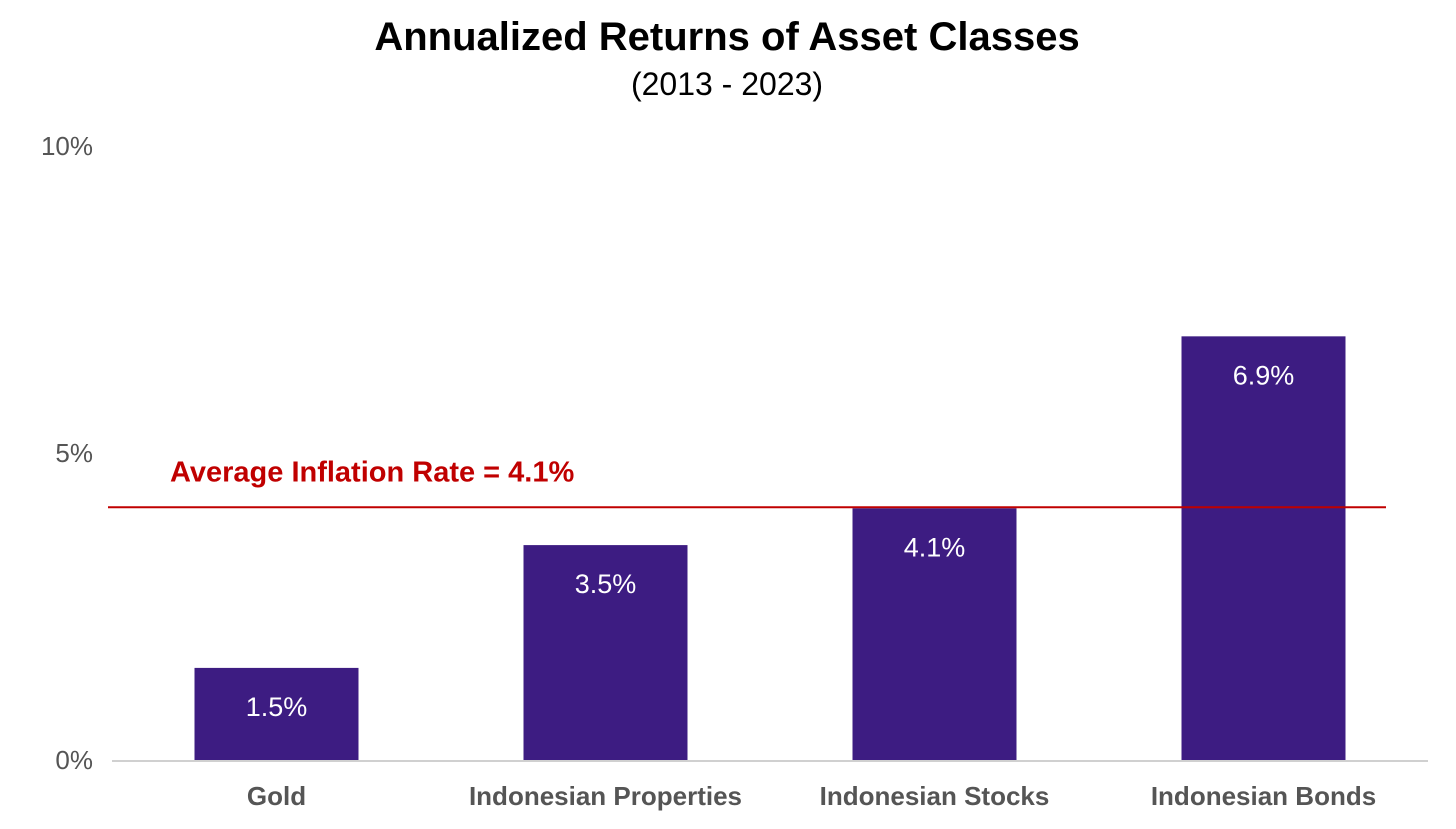 The image size is (1456, 829). I want to click on y-tick-label: 5%, so click(74, 453).